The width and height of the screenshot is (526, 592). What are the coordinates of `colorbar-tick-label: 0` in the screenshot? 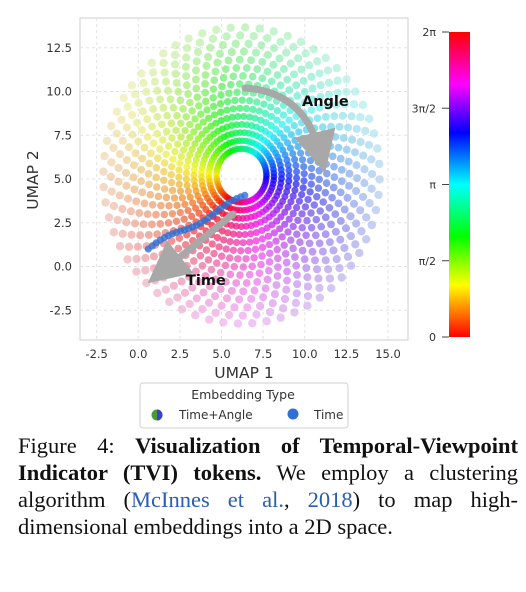 It's located at (432, 337).